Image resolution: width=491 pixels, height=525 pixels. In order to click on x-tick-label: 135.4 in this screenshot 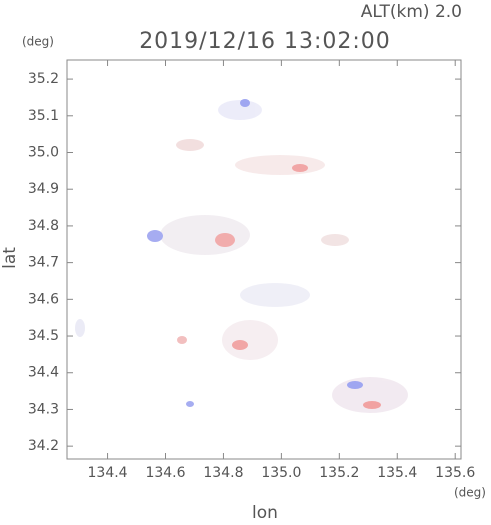, I will do `click(397, 473)`.